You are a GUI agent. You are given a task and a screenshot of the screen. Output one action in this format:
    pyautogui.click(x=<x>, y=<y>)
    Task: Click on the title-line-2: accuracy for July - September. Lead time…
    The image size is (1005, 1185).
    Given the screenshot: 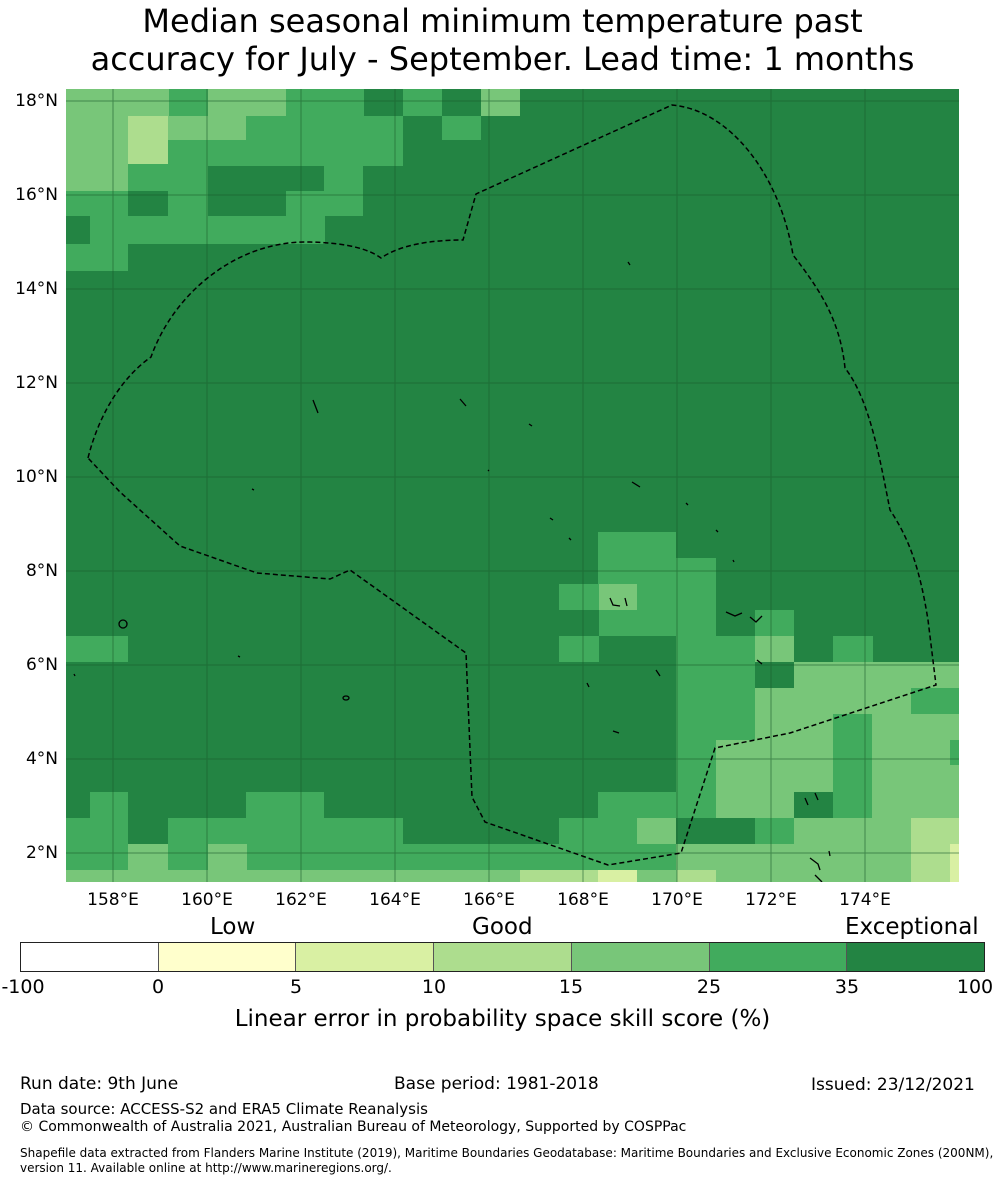 What is the action you would take?
    pyautogui.click(x=502, y=59)
    